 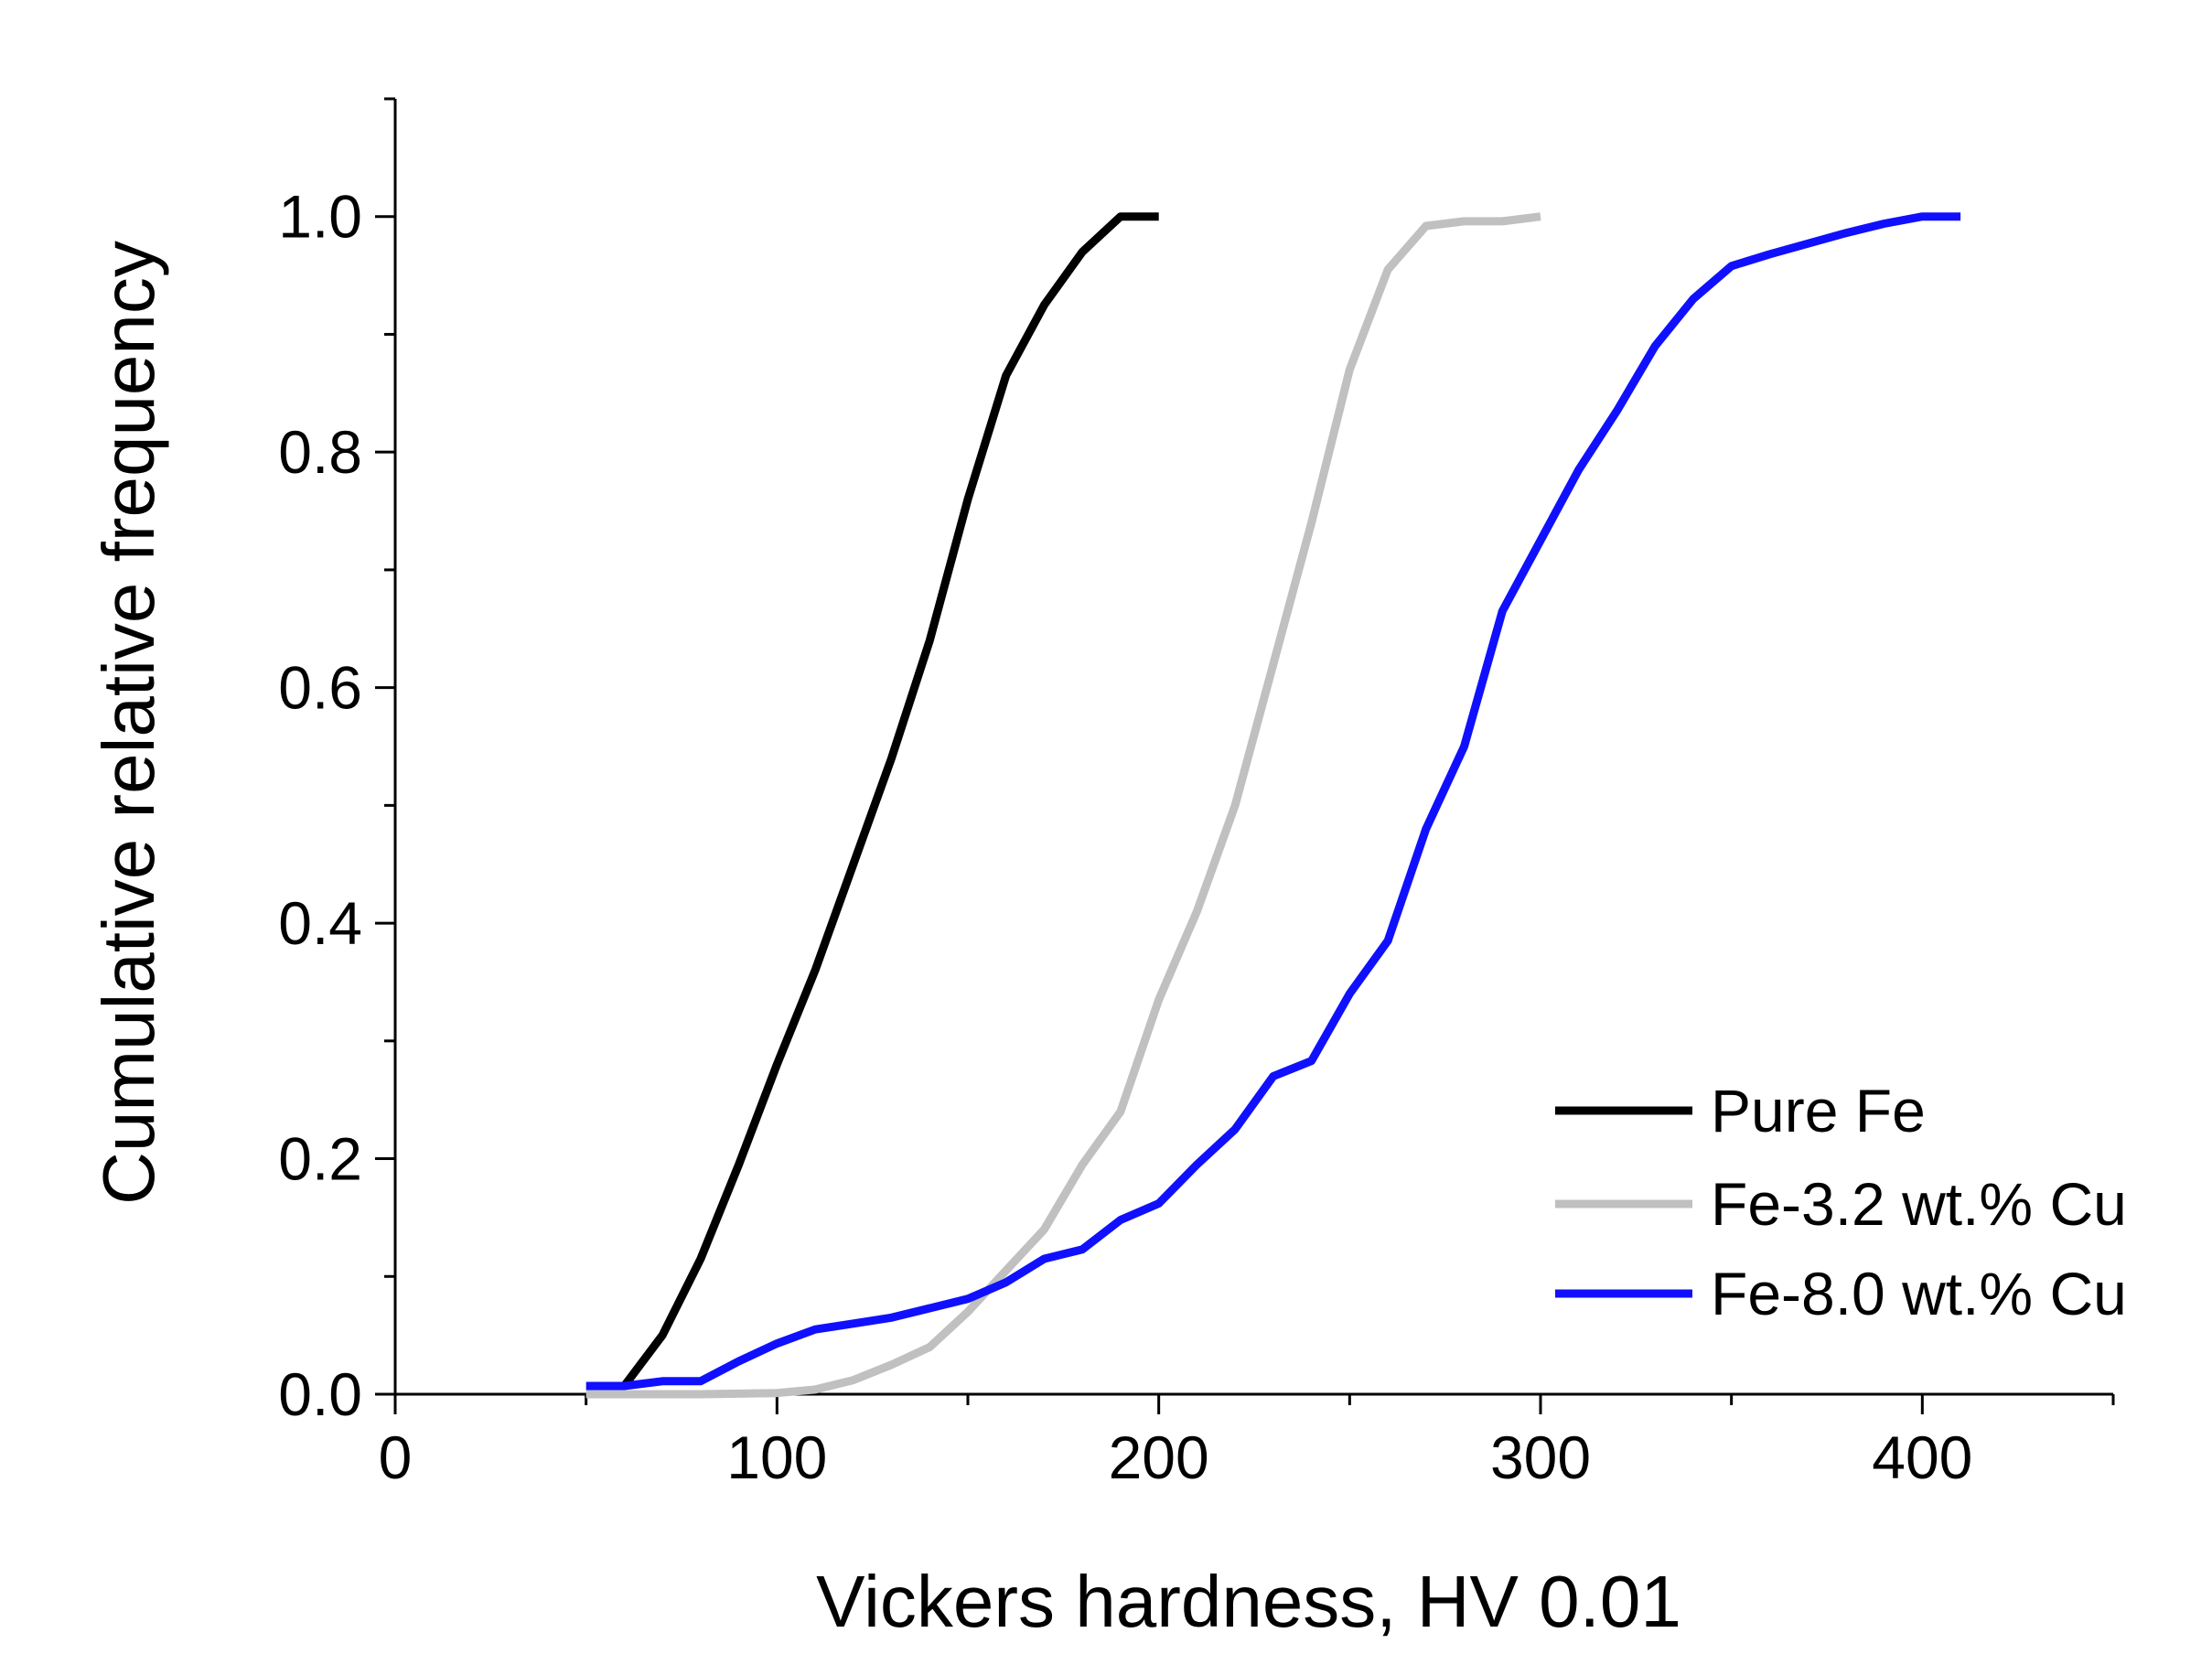 I want to click on legend: Pure Fe Fe-3.2 wt.% Cu Fe-8.0 wt.% Cu, so click(x=1841, y=1202).